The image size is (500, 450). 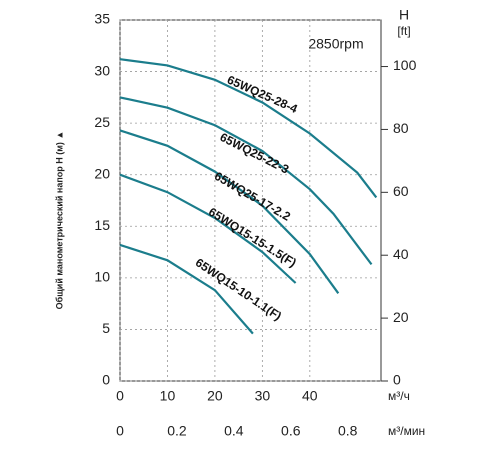 I want to click on y2-tick-label: 40, so click(x=401, y=254).